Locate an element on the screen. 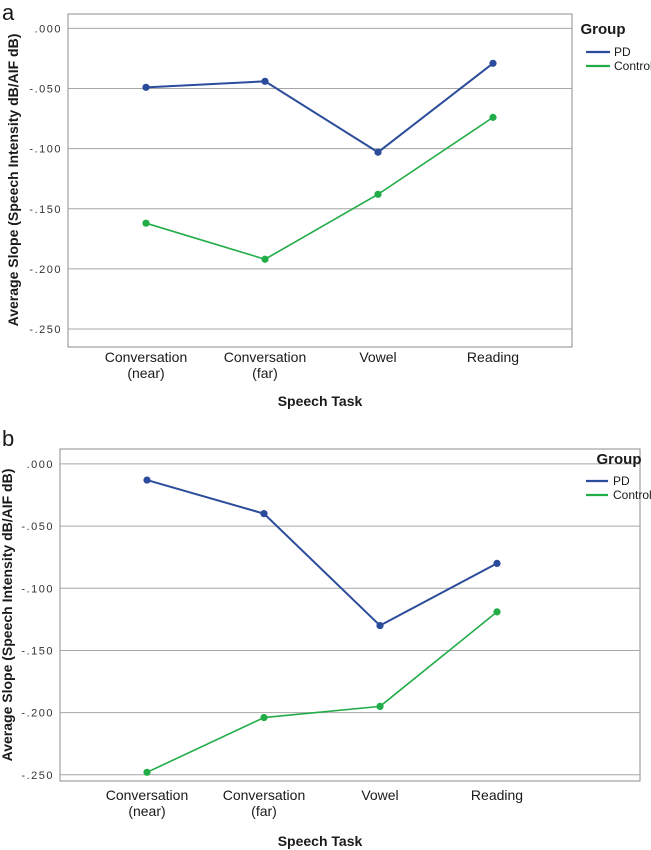  panel-label: a is located at coordinates (8, 12).